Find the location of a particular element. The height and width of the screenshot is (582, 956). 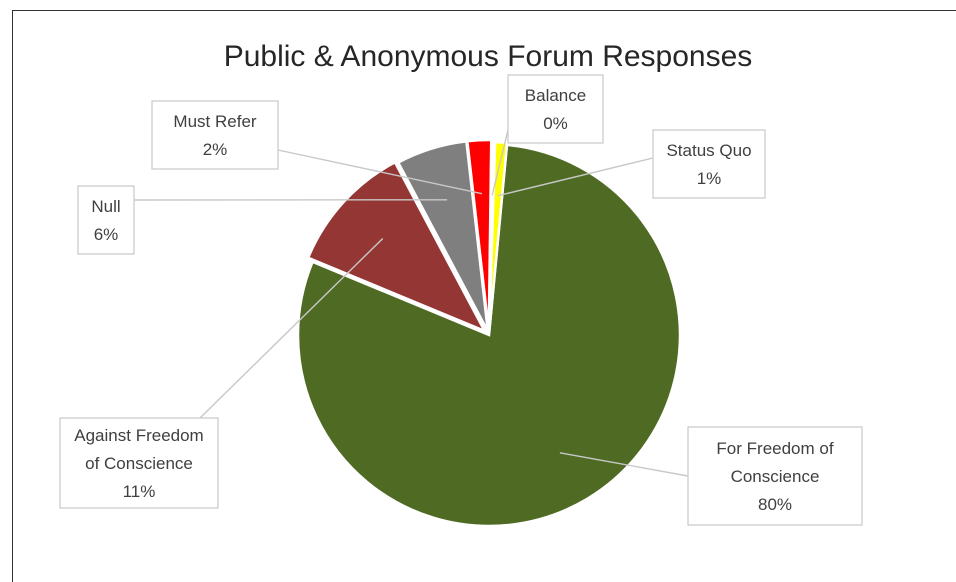

pie-slice-status-quo is located at coordinates (498, 237).